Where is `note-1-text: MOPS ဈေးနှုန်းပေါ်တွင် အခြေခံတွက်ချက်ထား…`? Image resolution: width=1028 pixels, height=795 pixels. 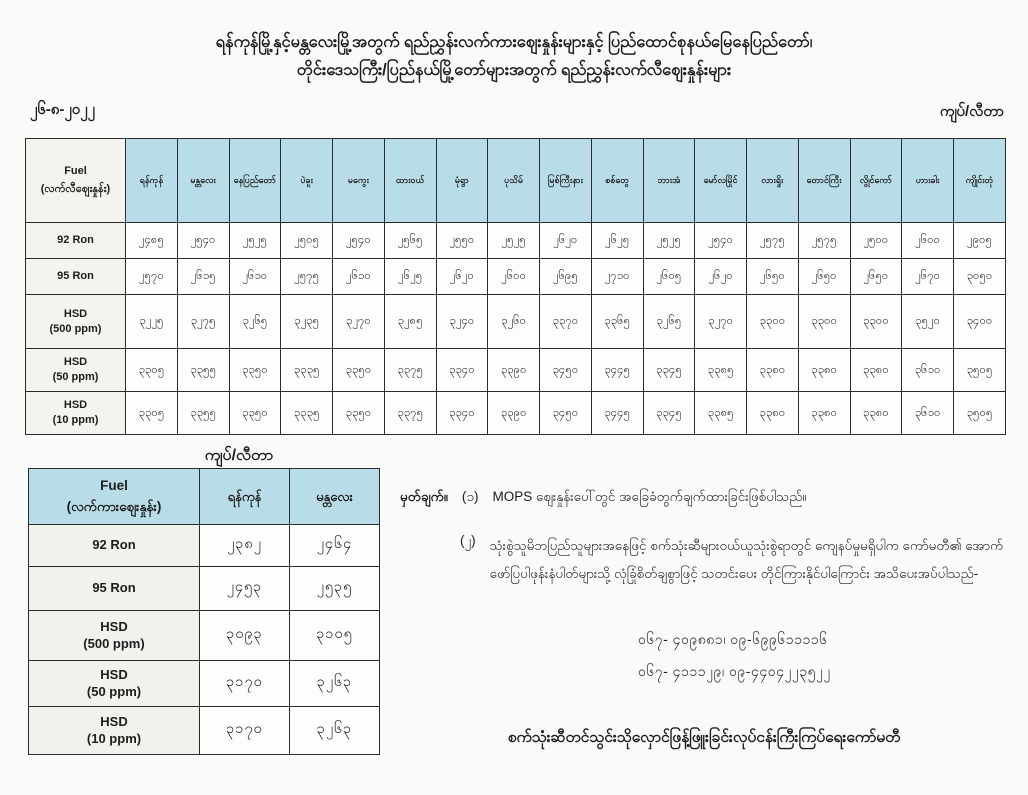 note-1-text: MOPS ဈေးနှုန်းပေါ်တွင် အခြေခံတွက်ချက်ထား… is located at coordinates (649, 496).